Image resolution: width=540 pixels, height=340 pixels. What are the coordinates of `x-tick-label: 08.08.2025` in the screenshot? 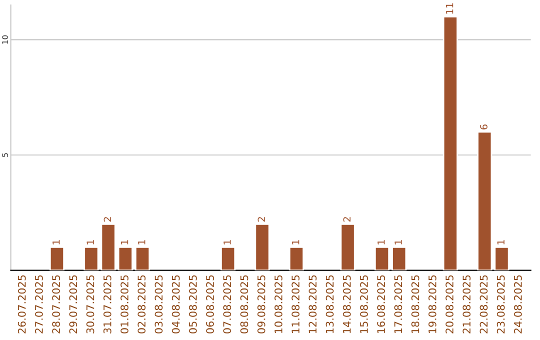 It's located at (244, 304).